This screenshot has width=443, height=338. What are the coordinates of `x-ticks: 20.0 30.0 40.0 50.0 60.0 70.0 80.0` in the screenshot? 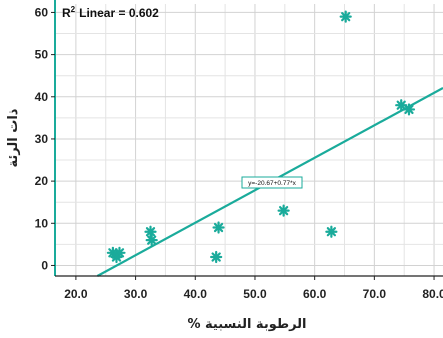 It's located at (253, 288).